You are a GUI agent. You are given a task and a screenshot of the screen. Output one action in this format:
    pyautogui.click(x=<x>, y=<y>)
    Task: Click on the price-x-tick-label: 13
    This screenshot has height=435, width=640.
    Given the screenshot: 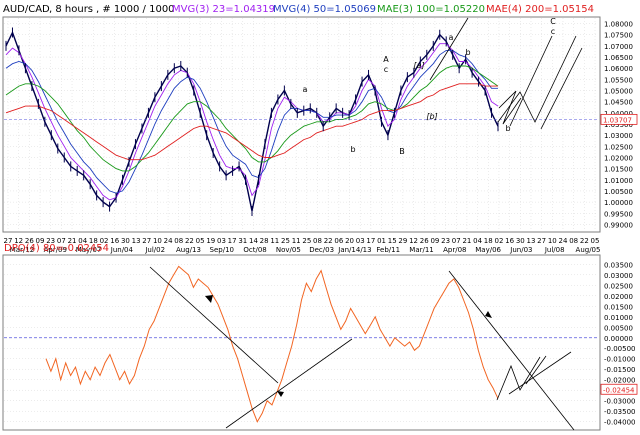 What is the action you would take?
    pyautogui.click(x=531, y=241)
    